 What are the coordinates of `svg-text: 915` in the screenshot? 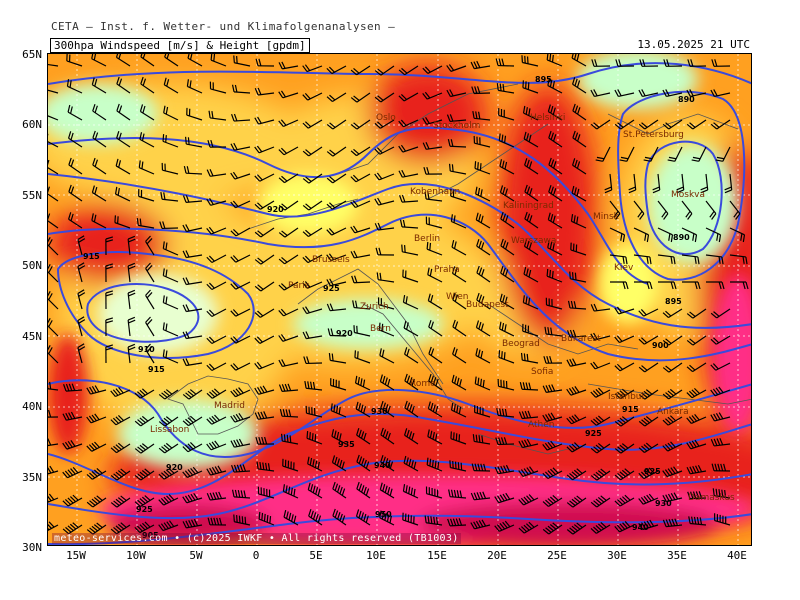 It's located at (156, 369).